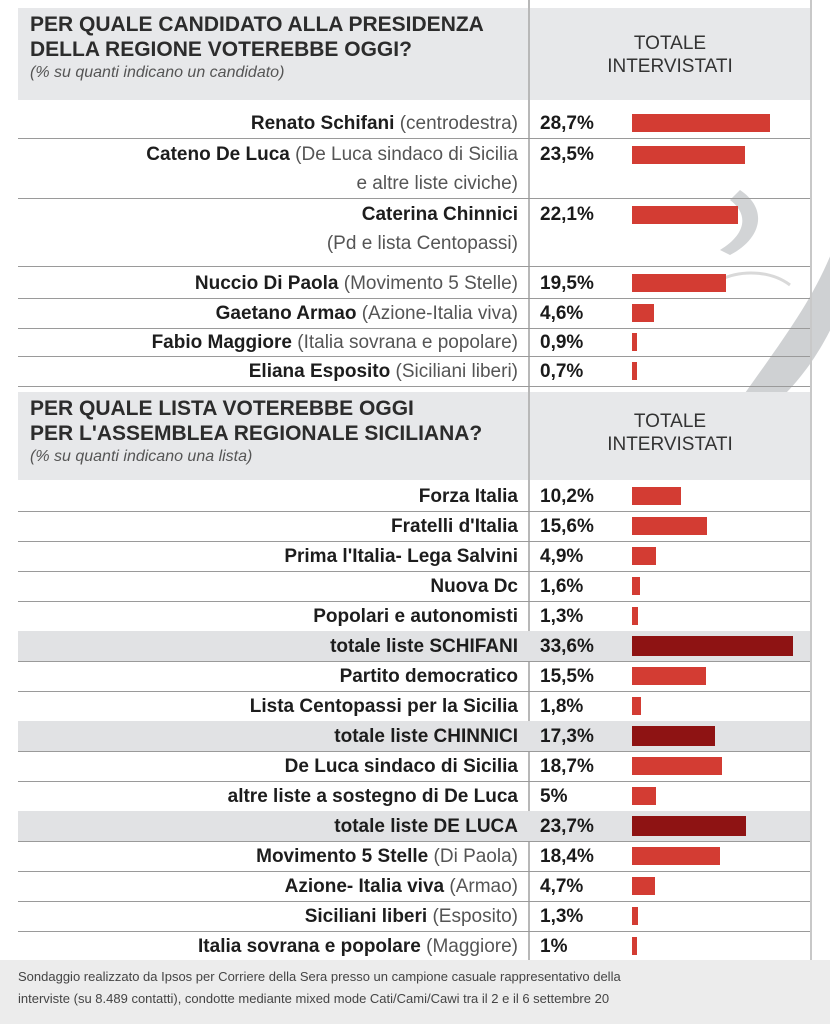 This screenshot has width=830, height=1024. I want to click on row-note: (Movimento 5 Stelle), so click(430, 283).